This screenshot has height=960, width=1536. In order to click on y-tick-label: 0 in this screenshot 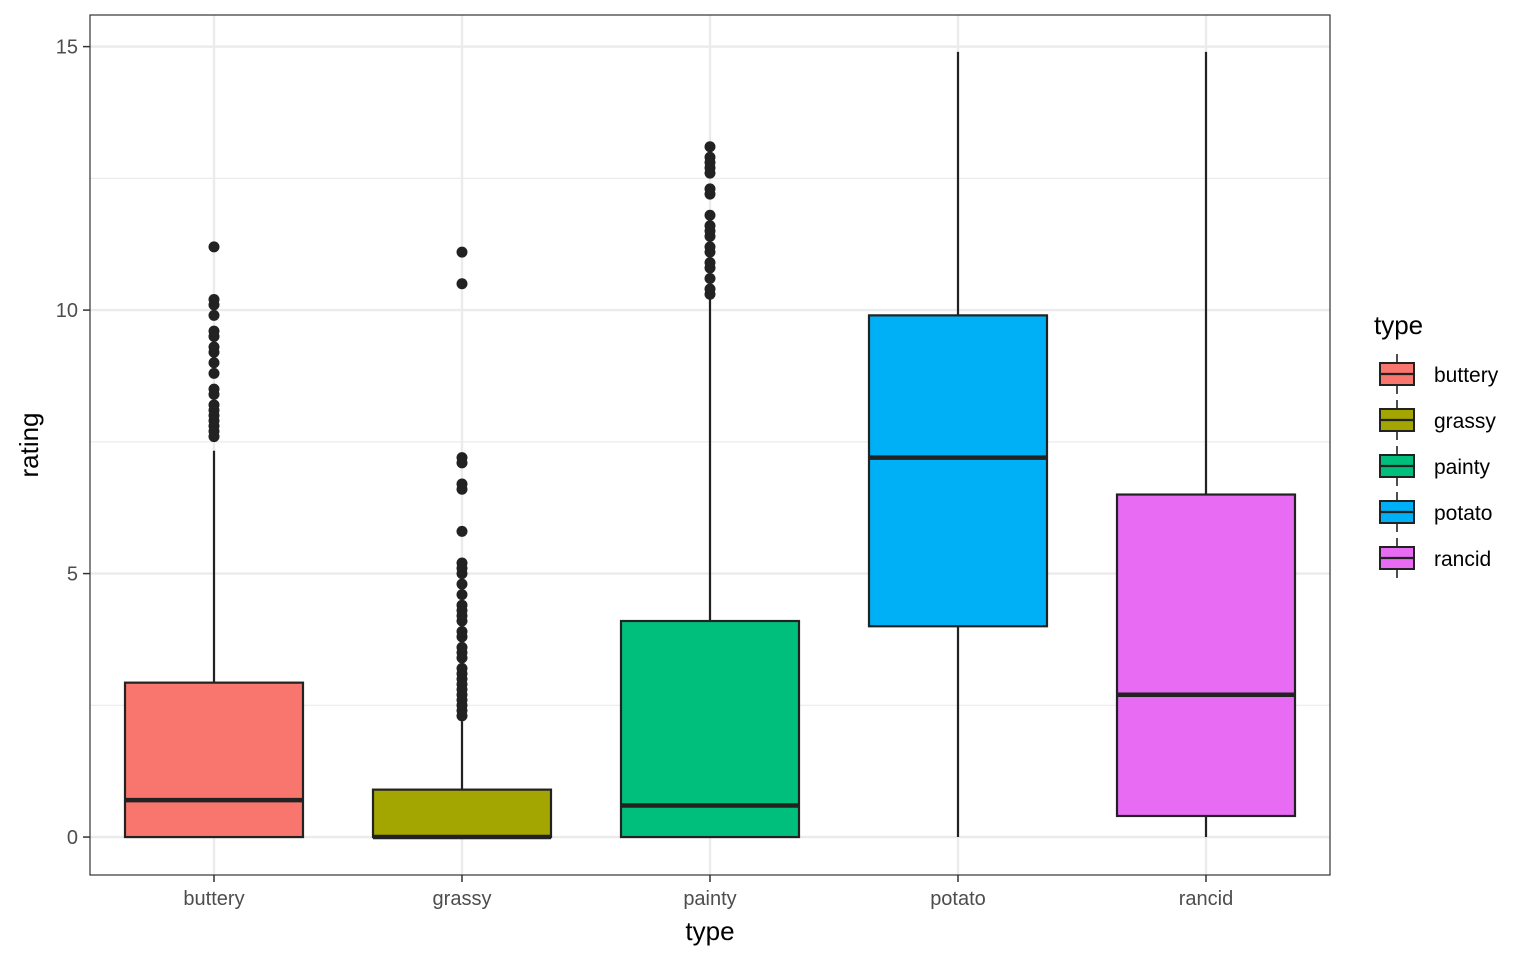, I will do `click(72, 838)`.